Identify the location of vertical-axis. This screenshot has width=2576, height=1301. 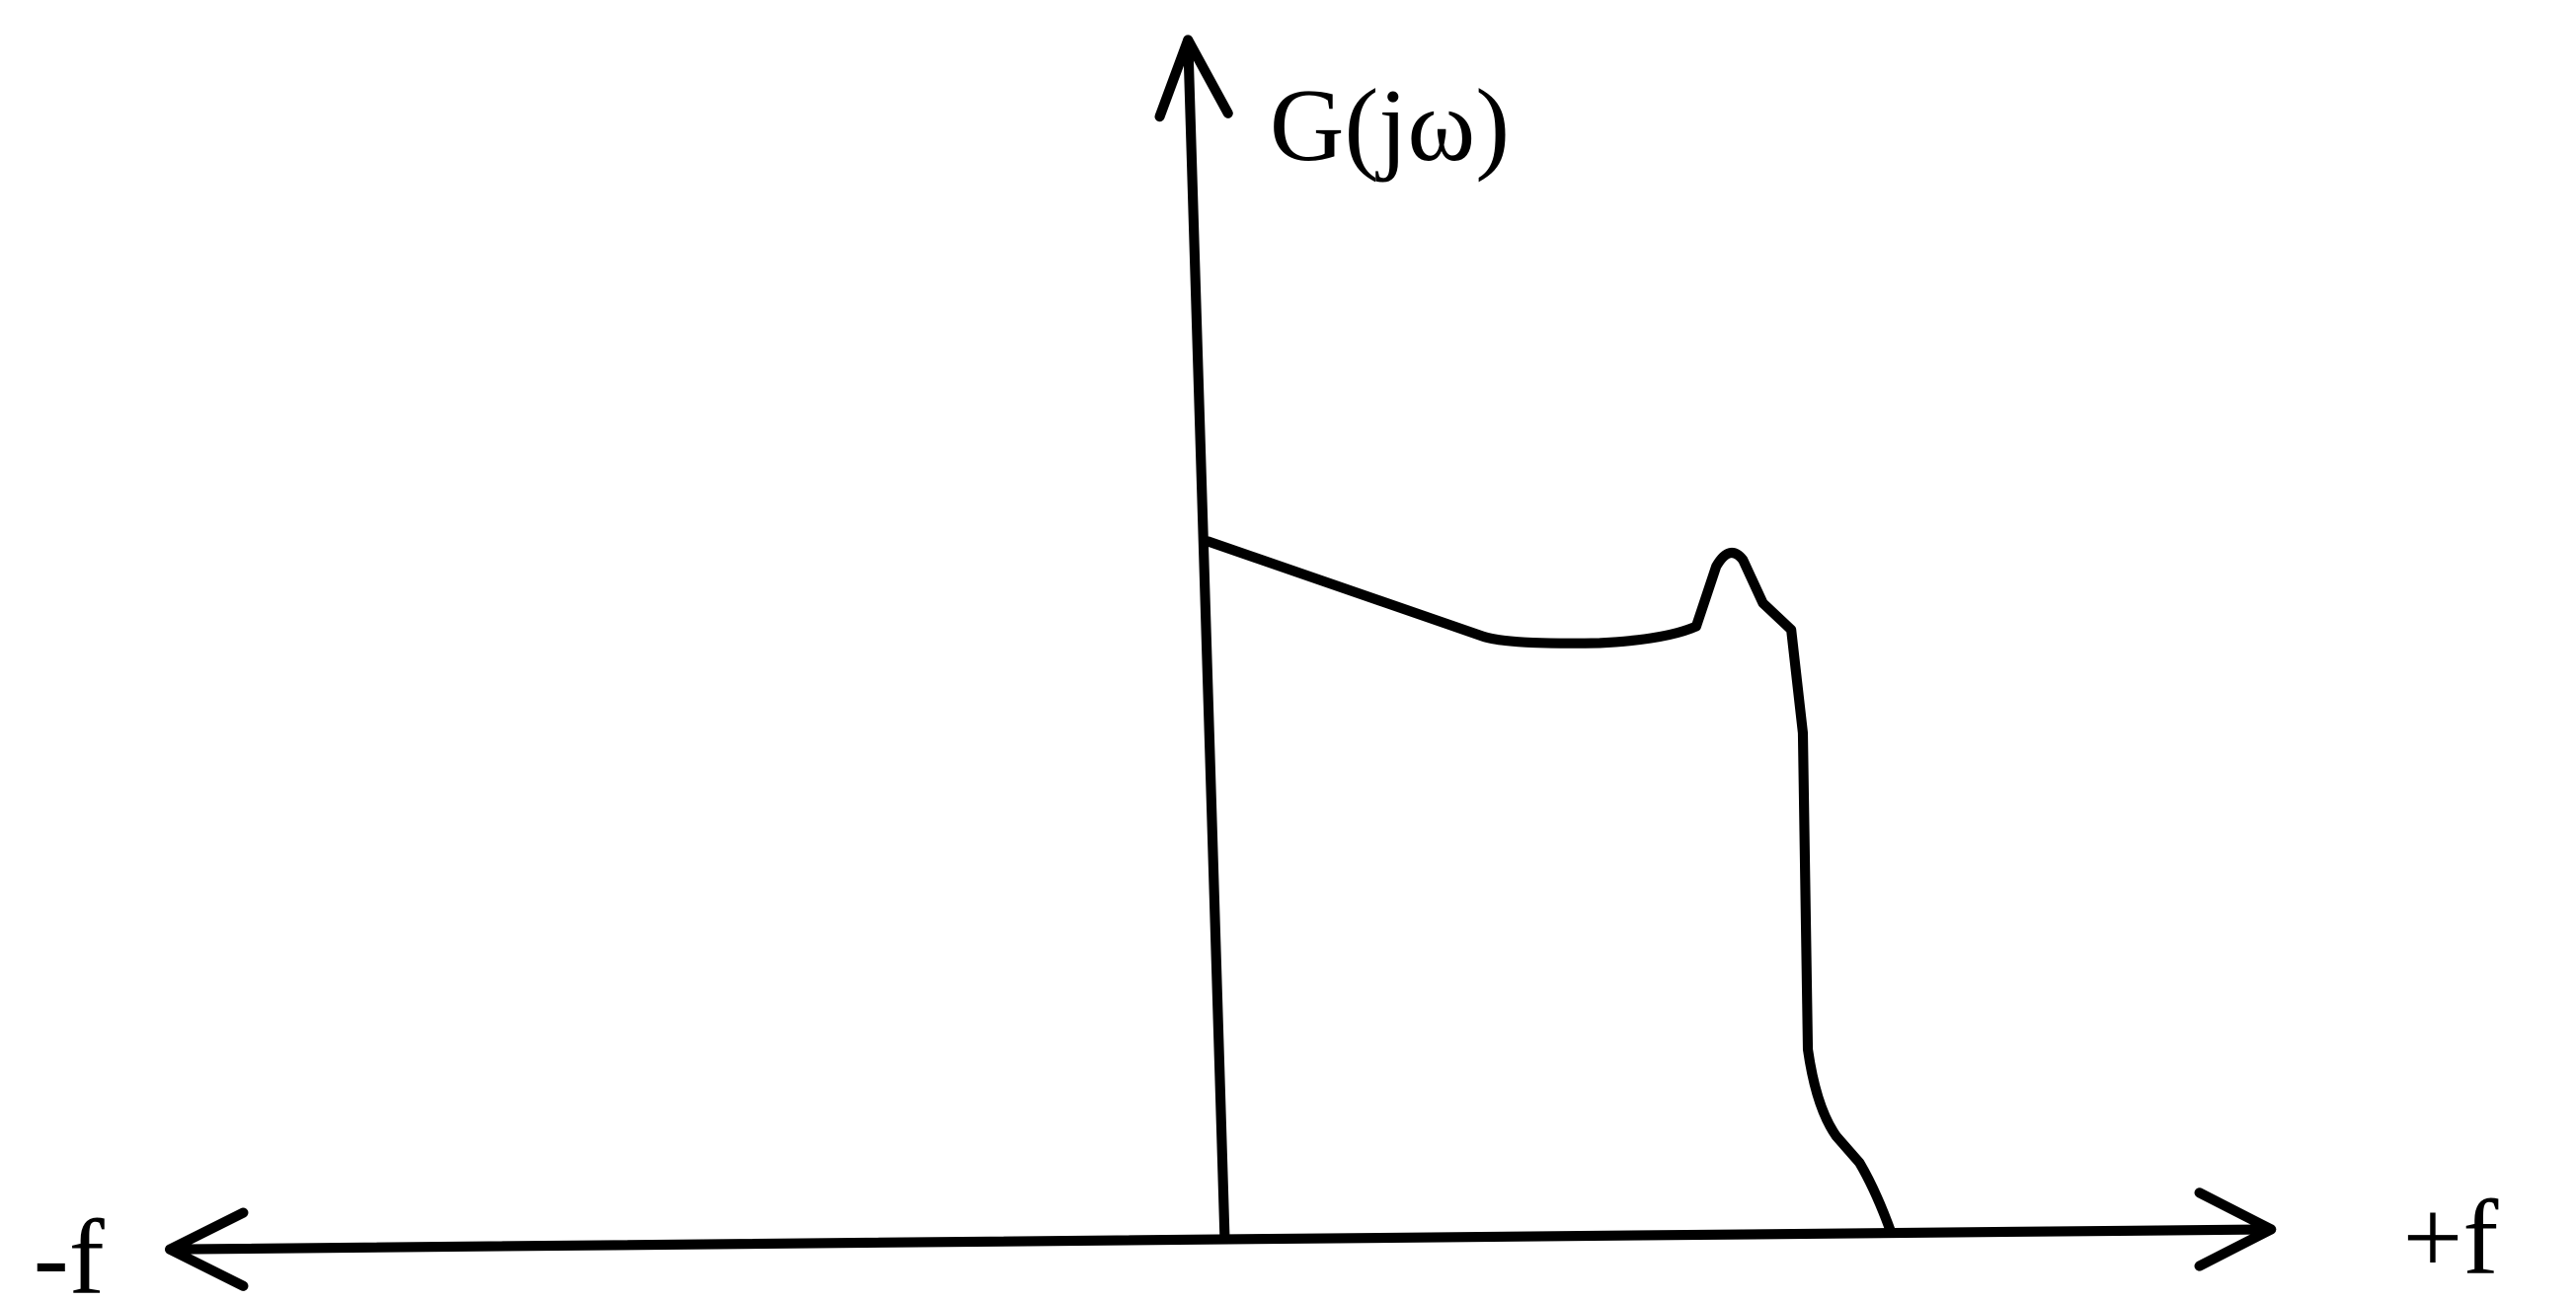
(1206, 638).